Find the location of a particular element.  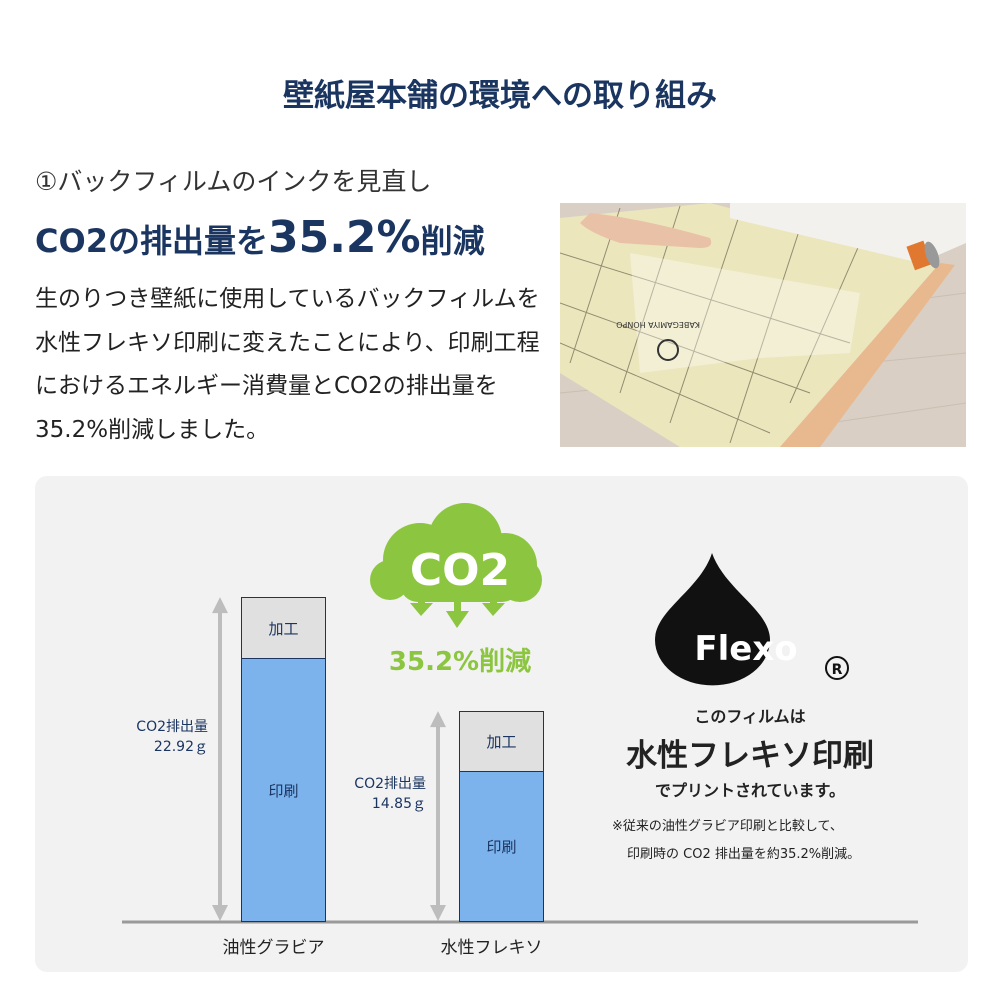

film-print-text: KABEGAMIYA HONPO is located at coordinates (658, 324).